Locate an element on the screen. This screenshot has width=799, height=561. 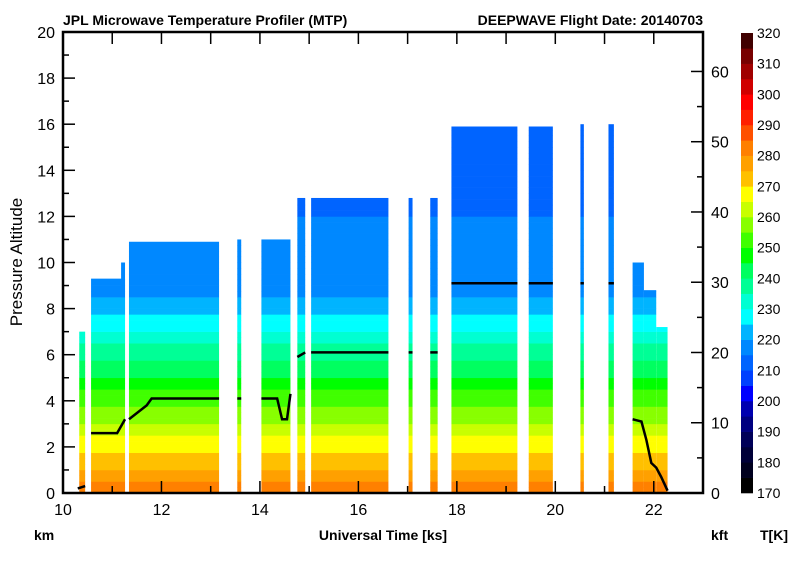
y2-tick-label: 10 is located at coordinates (720, 424).